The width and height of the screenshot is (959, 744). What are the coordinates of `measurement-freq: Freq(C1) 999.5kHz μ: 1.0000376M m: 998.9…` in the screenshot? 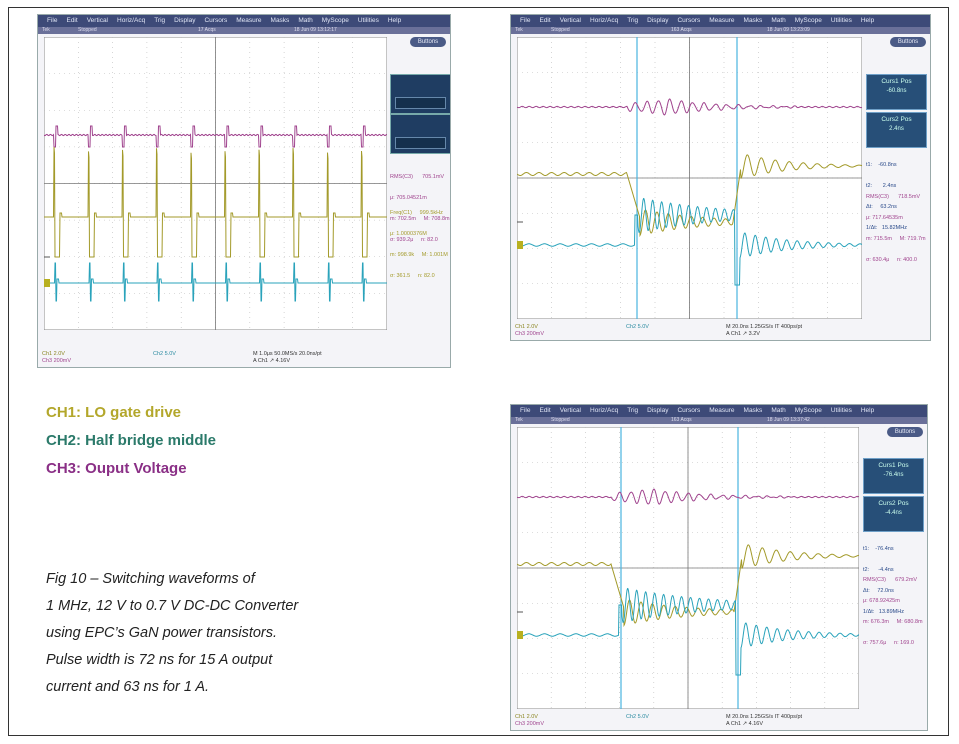 It's located at (419, 245).